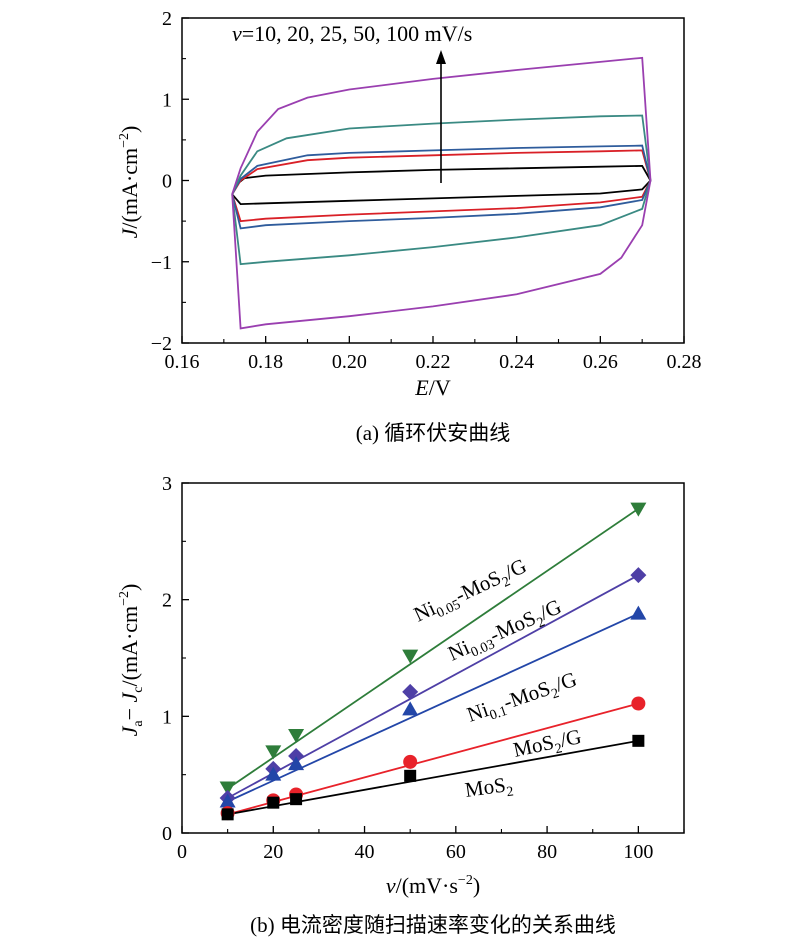 The width and height of the screenshot is (800, 942). What do you see at coordinates (273, 852) in the screenshot?
I see `x-tick-label-b: 20` at bounding box center [273, 852].